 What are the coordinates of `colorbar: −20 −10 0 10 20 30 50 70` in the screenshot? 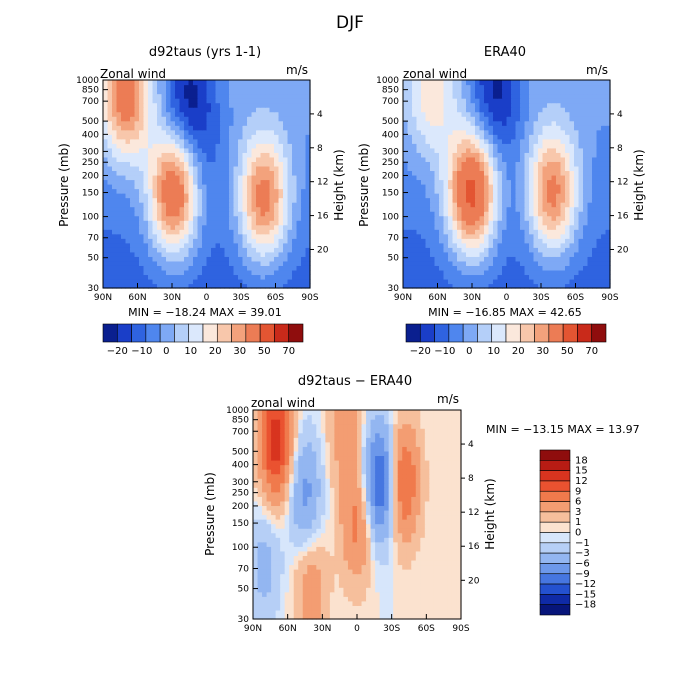 It's located at (203, 340).